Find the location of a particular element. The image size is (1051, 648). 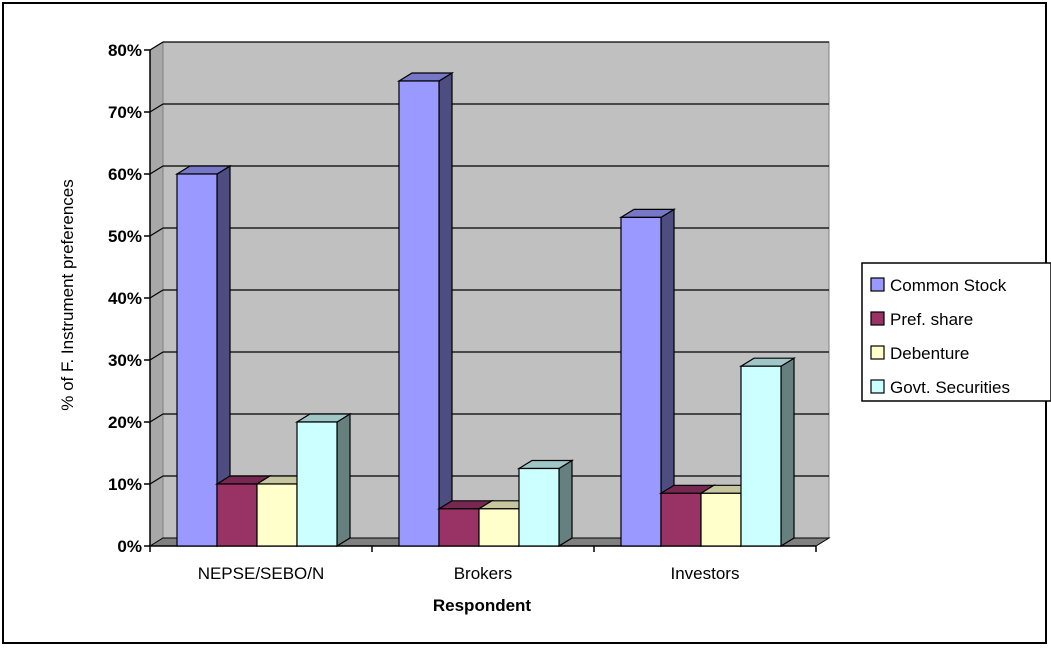

x-tick-label: NEPSE/SEBO/N is located at coordinates (261, 573).